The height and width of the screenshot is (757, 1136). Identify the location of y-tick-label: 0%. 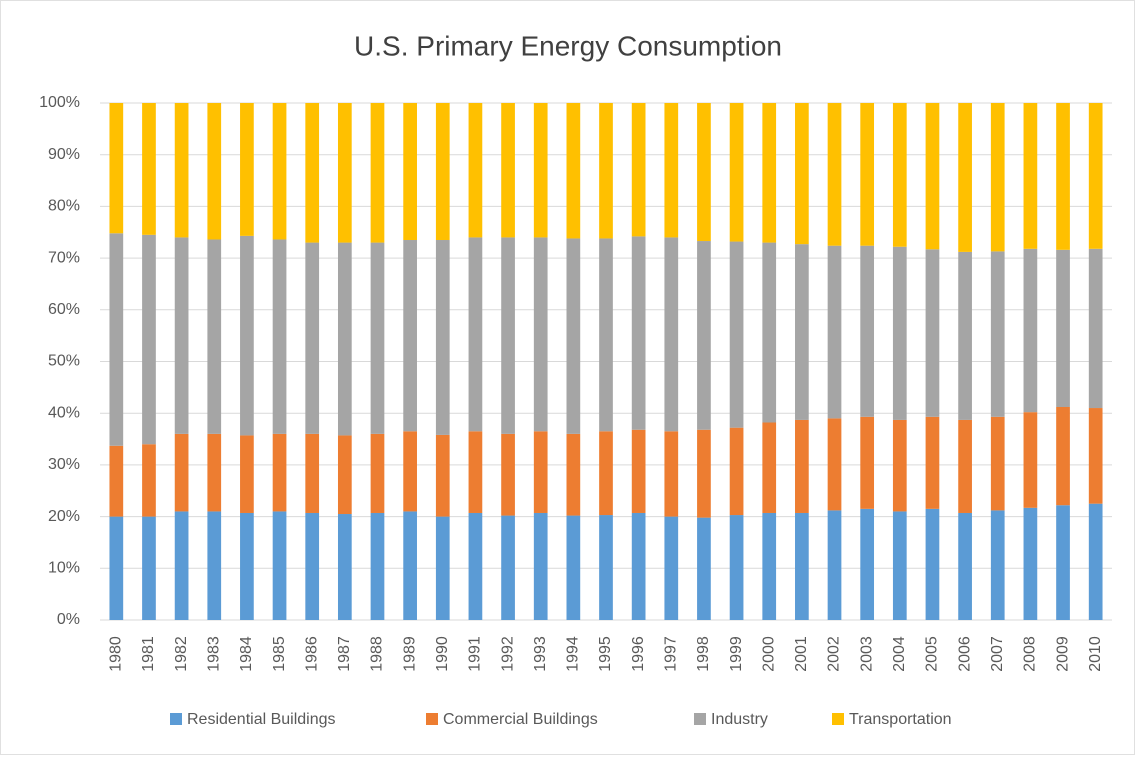
(68, 619).